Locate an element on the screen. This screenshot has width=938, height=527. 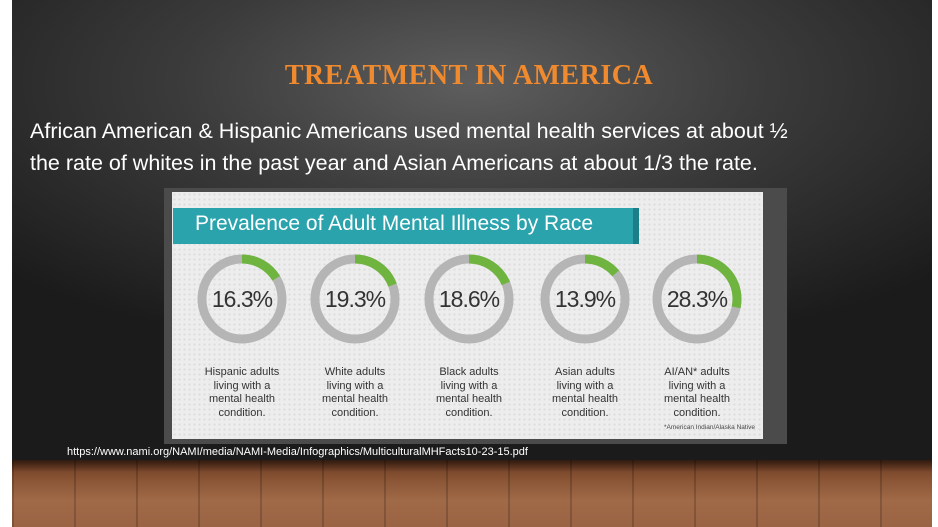
donut-value-label: 16.3% is located at coordinates (242, 299).